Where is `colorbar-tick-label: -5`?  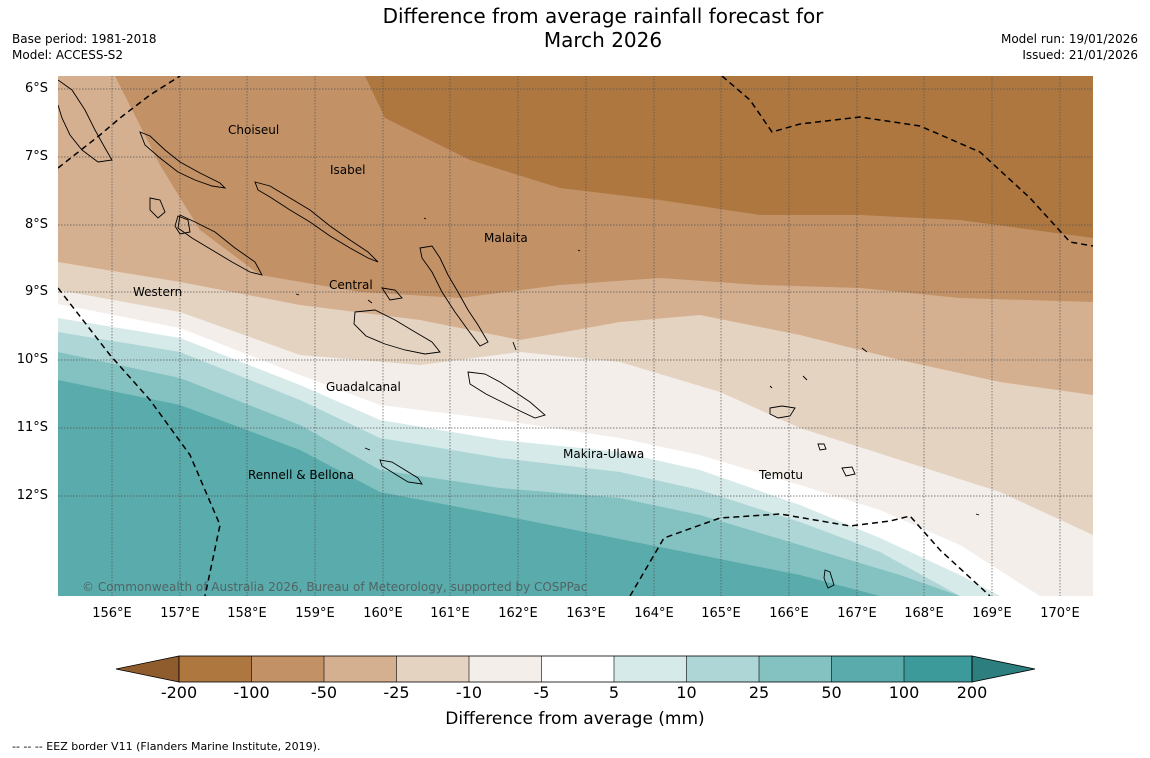 colorbar-tick-label: -5 is located at coordinates (541, 692).